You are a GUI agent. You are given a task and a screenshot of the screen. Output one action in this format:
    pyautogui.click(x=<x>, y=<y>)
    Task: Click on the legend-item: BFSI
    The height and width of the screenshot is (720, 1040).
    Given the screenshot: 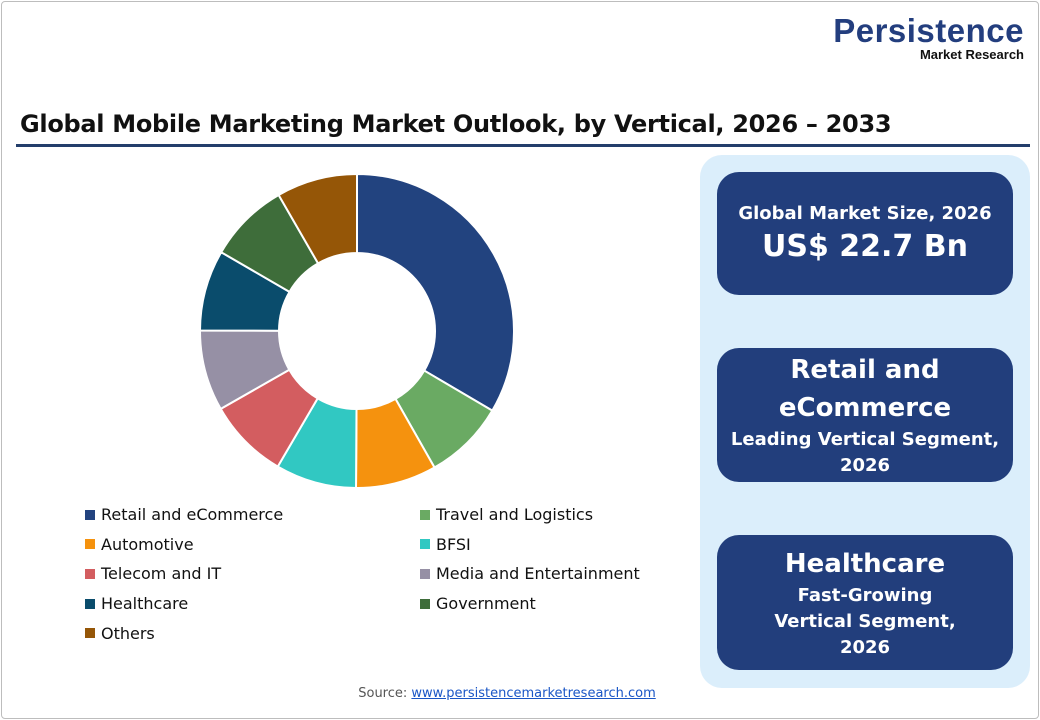 What is the action you would take?
    pyautogui.click(x=445, y=544)
    